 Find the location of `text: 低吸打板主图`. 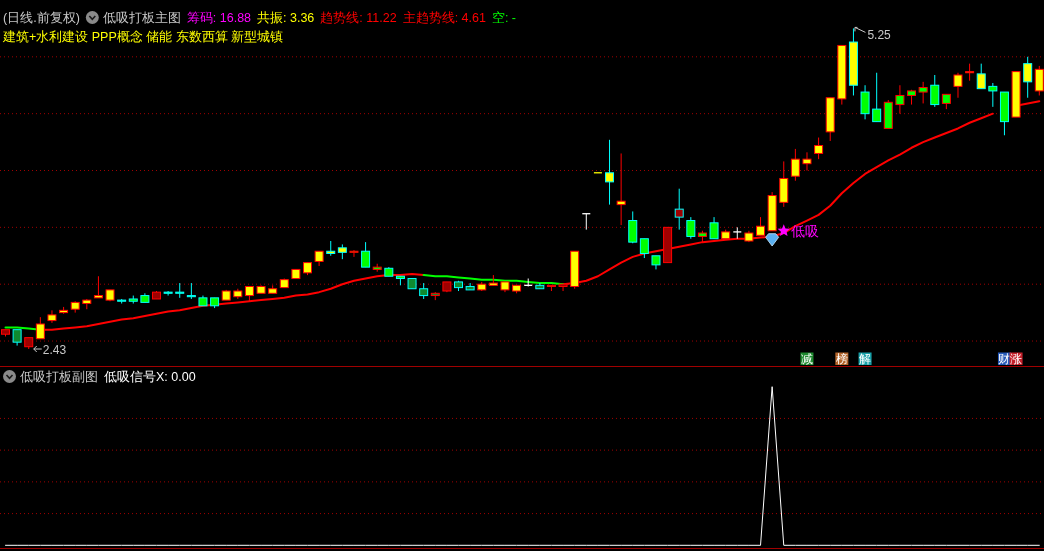

text: 低吸打板主图 is located at coordinates (141, 17).